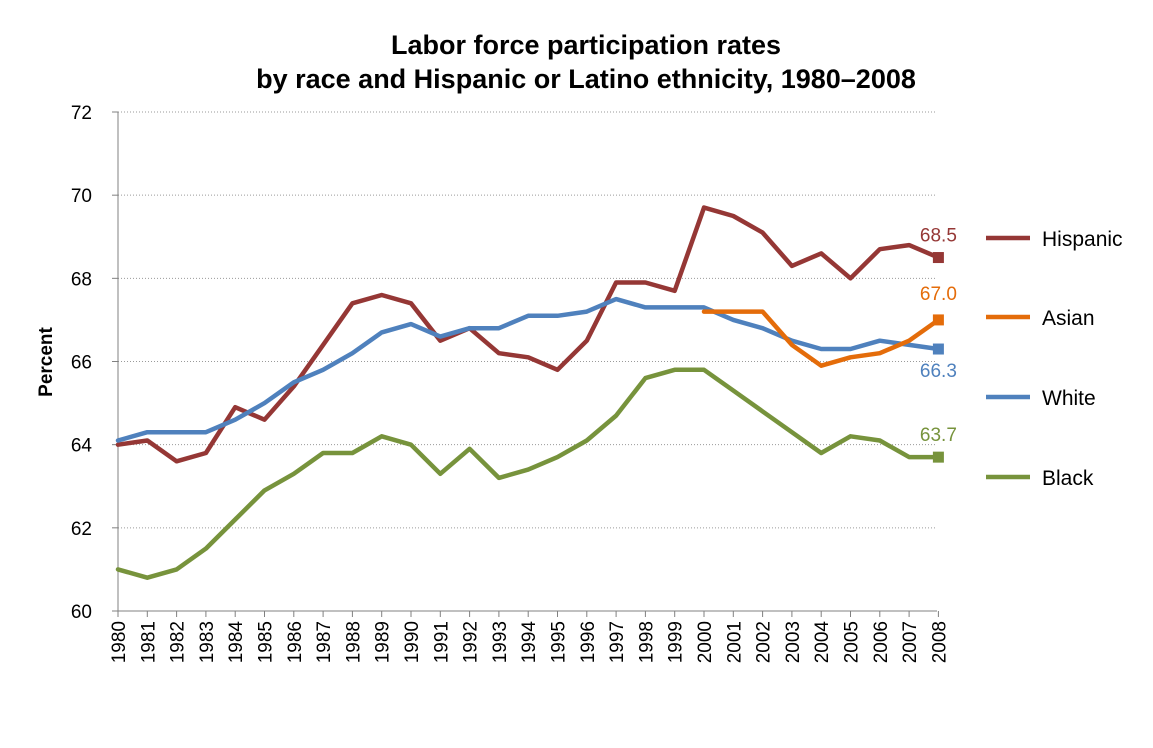 Image resolution: width=1153 pixels, height=748 pixels. I want to click on x-tick-label: 1985, so click(266, 642).